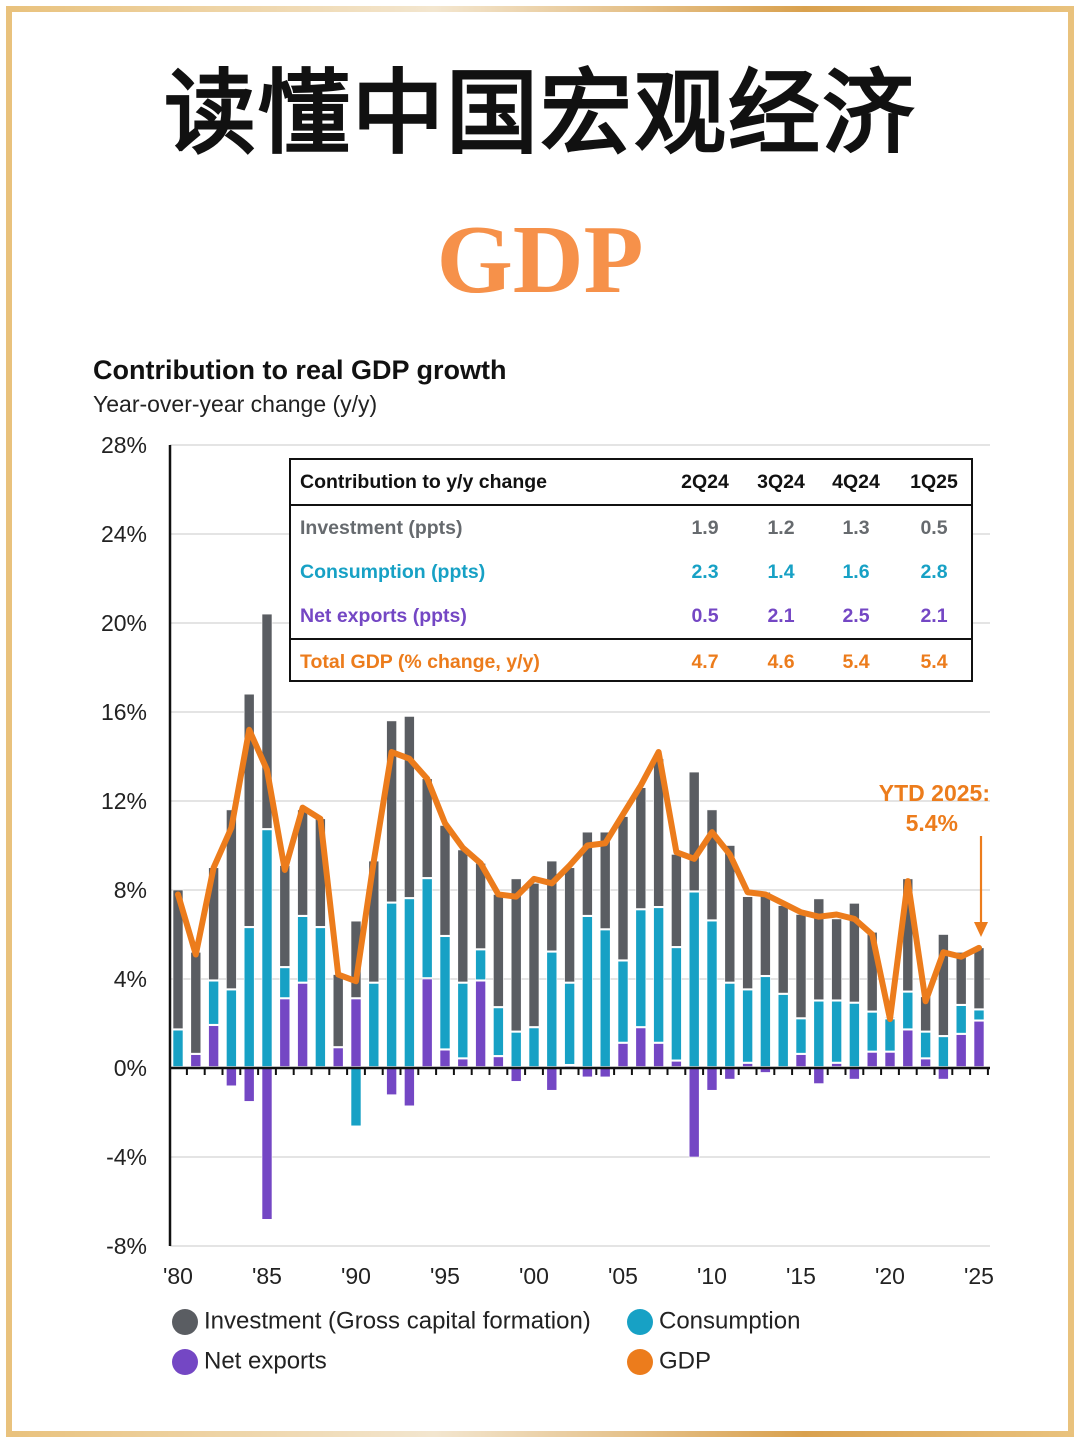 This screenshot has width=1080, height=1443. Describe the element at coordinates (730, 1321) in the screenshot. I see `legend-label: Consumption` at that location.